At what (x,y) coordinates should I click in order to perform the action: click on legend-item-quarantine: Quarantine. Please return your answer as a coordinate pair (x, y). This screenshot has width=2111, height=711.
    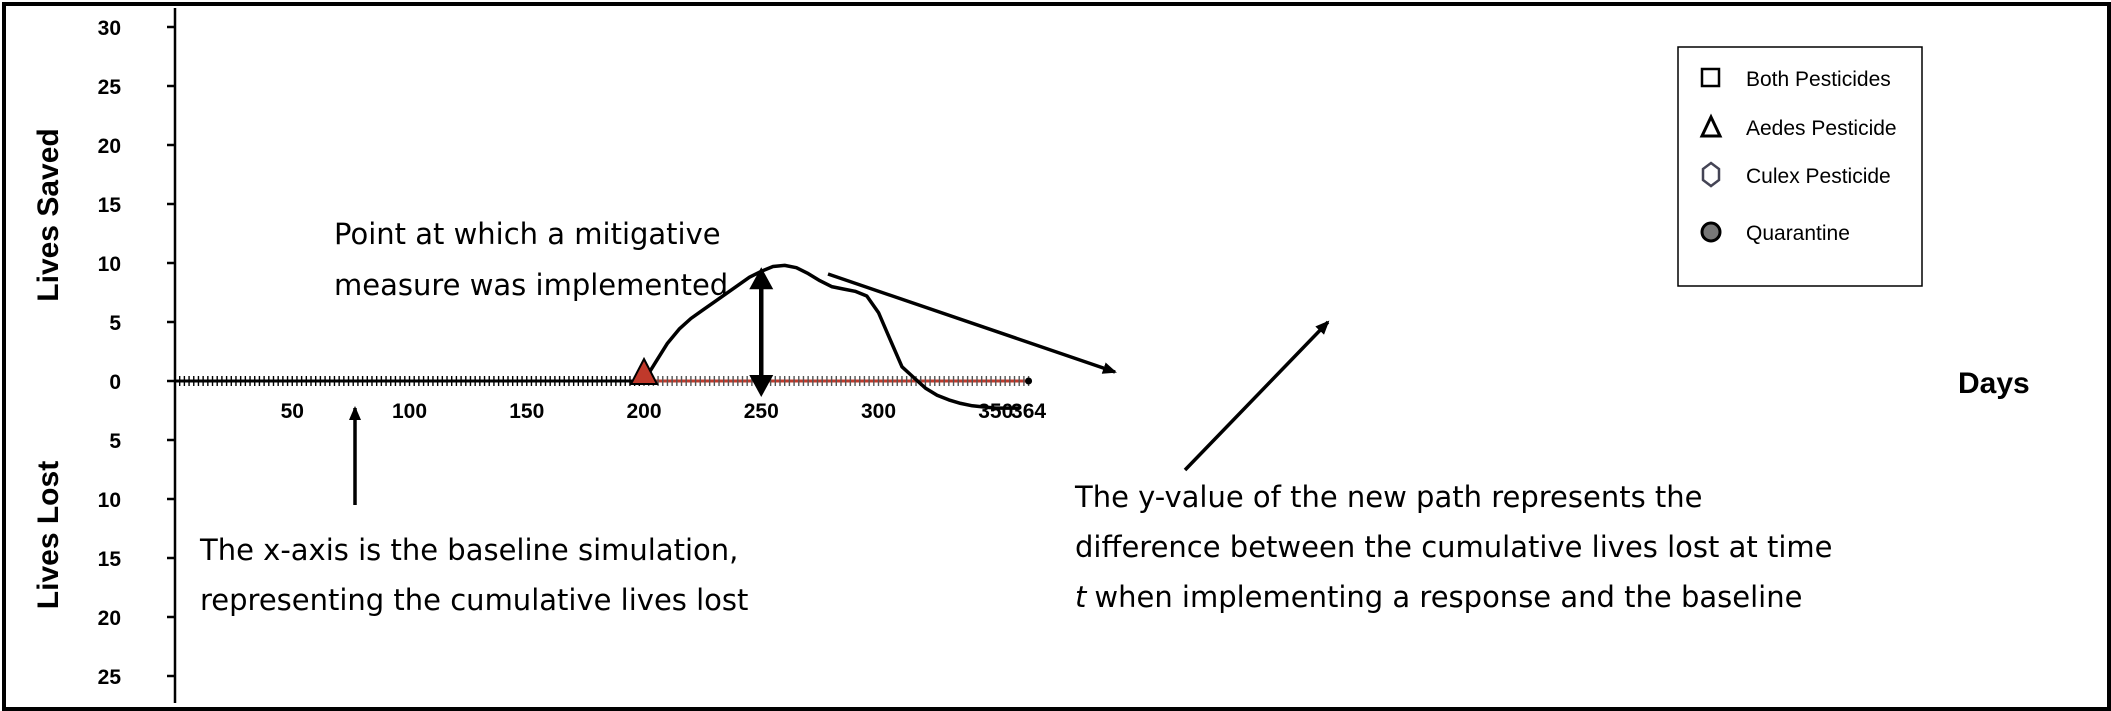
    Looking at the image, I should click on (1775, 233).